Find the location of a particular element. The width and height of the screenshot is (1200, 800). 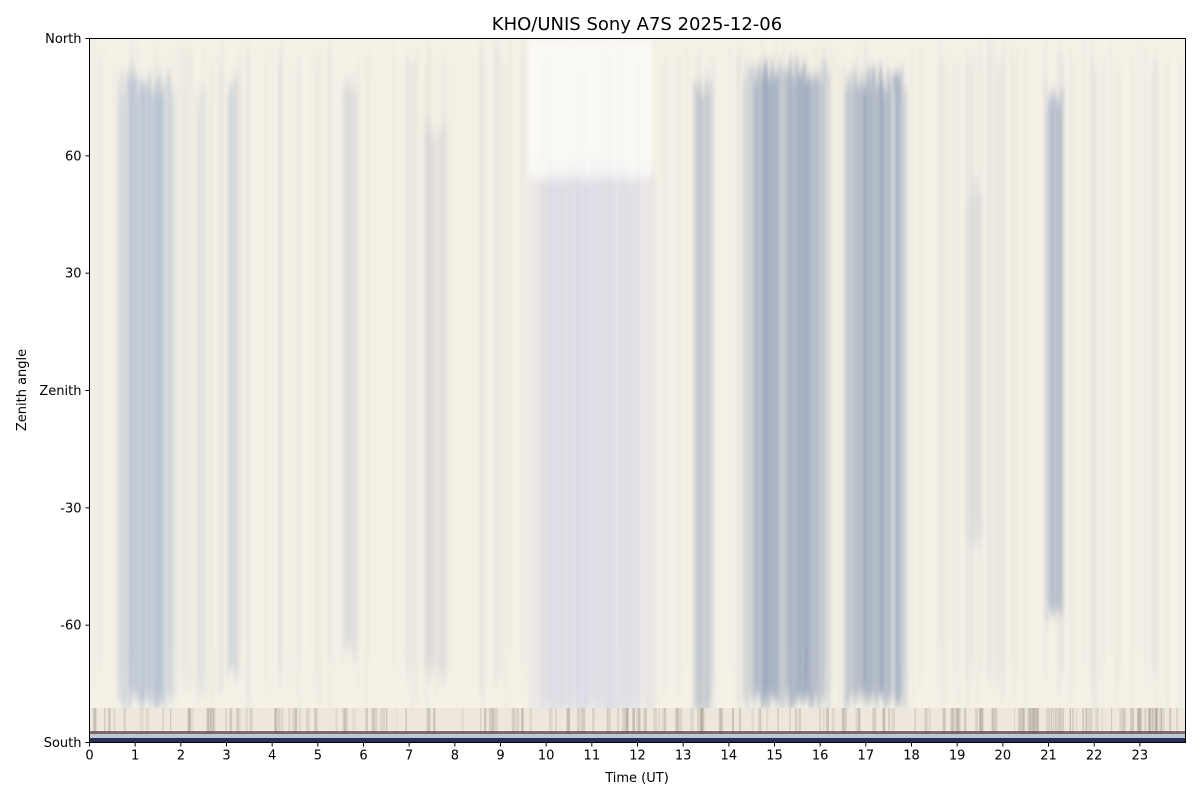

y-tick-label: -30 is located at coordinates (70, 508).